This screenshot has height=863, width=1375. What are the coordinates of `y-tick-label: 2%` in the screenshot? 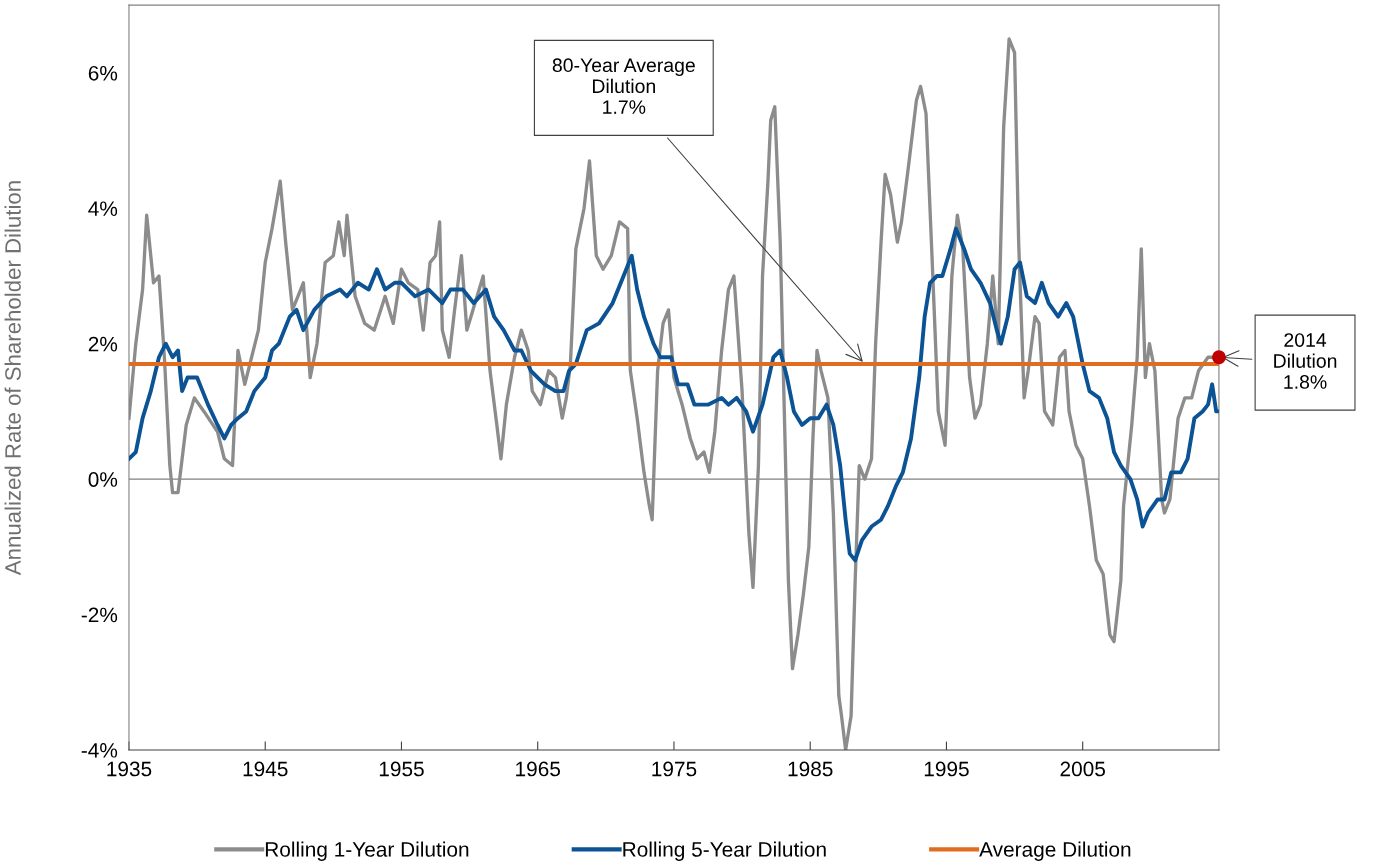 It's located at (103, 344).